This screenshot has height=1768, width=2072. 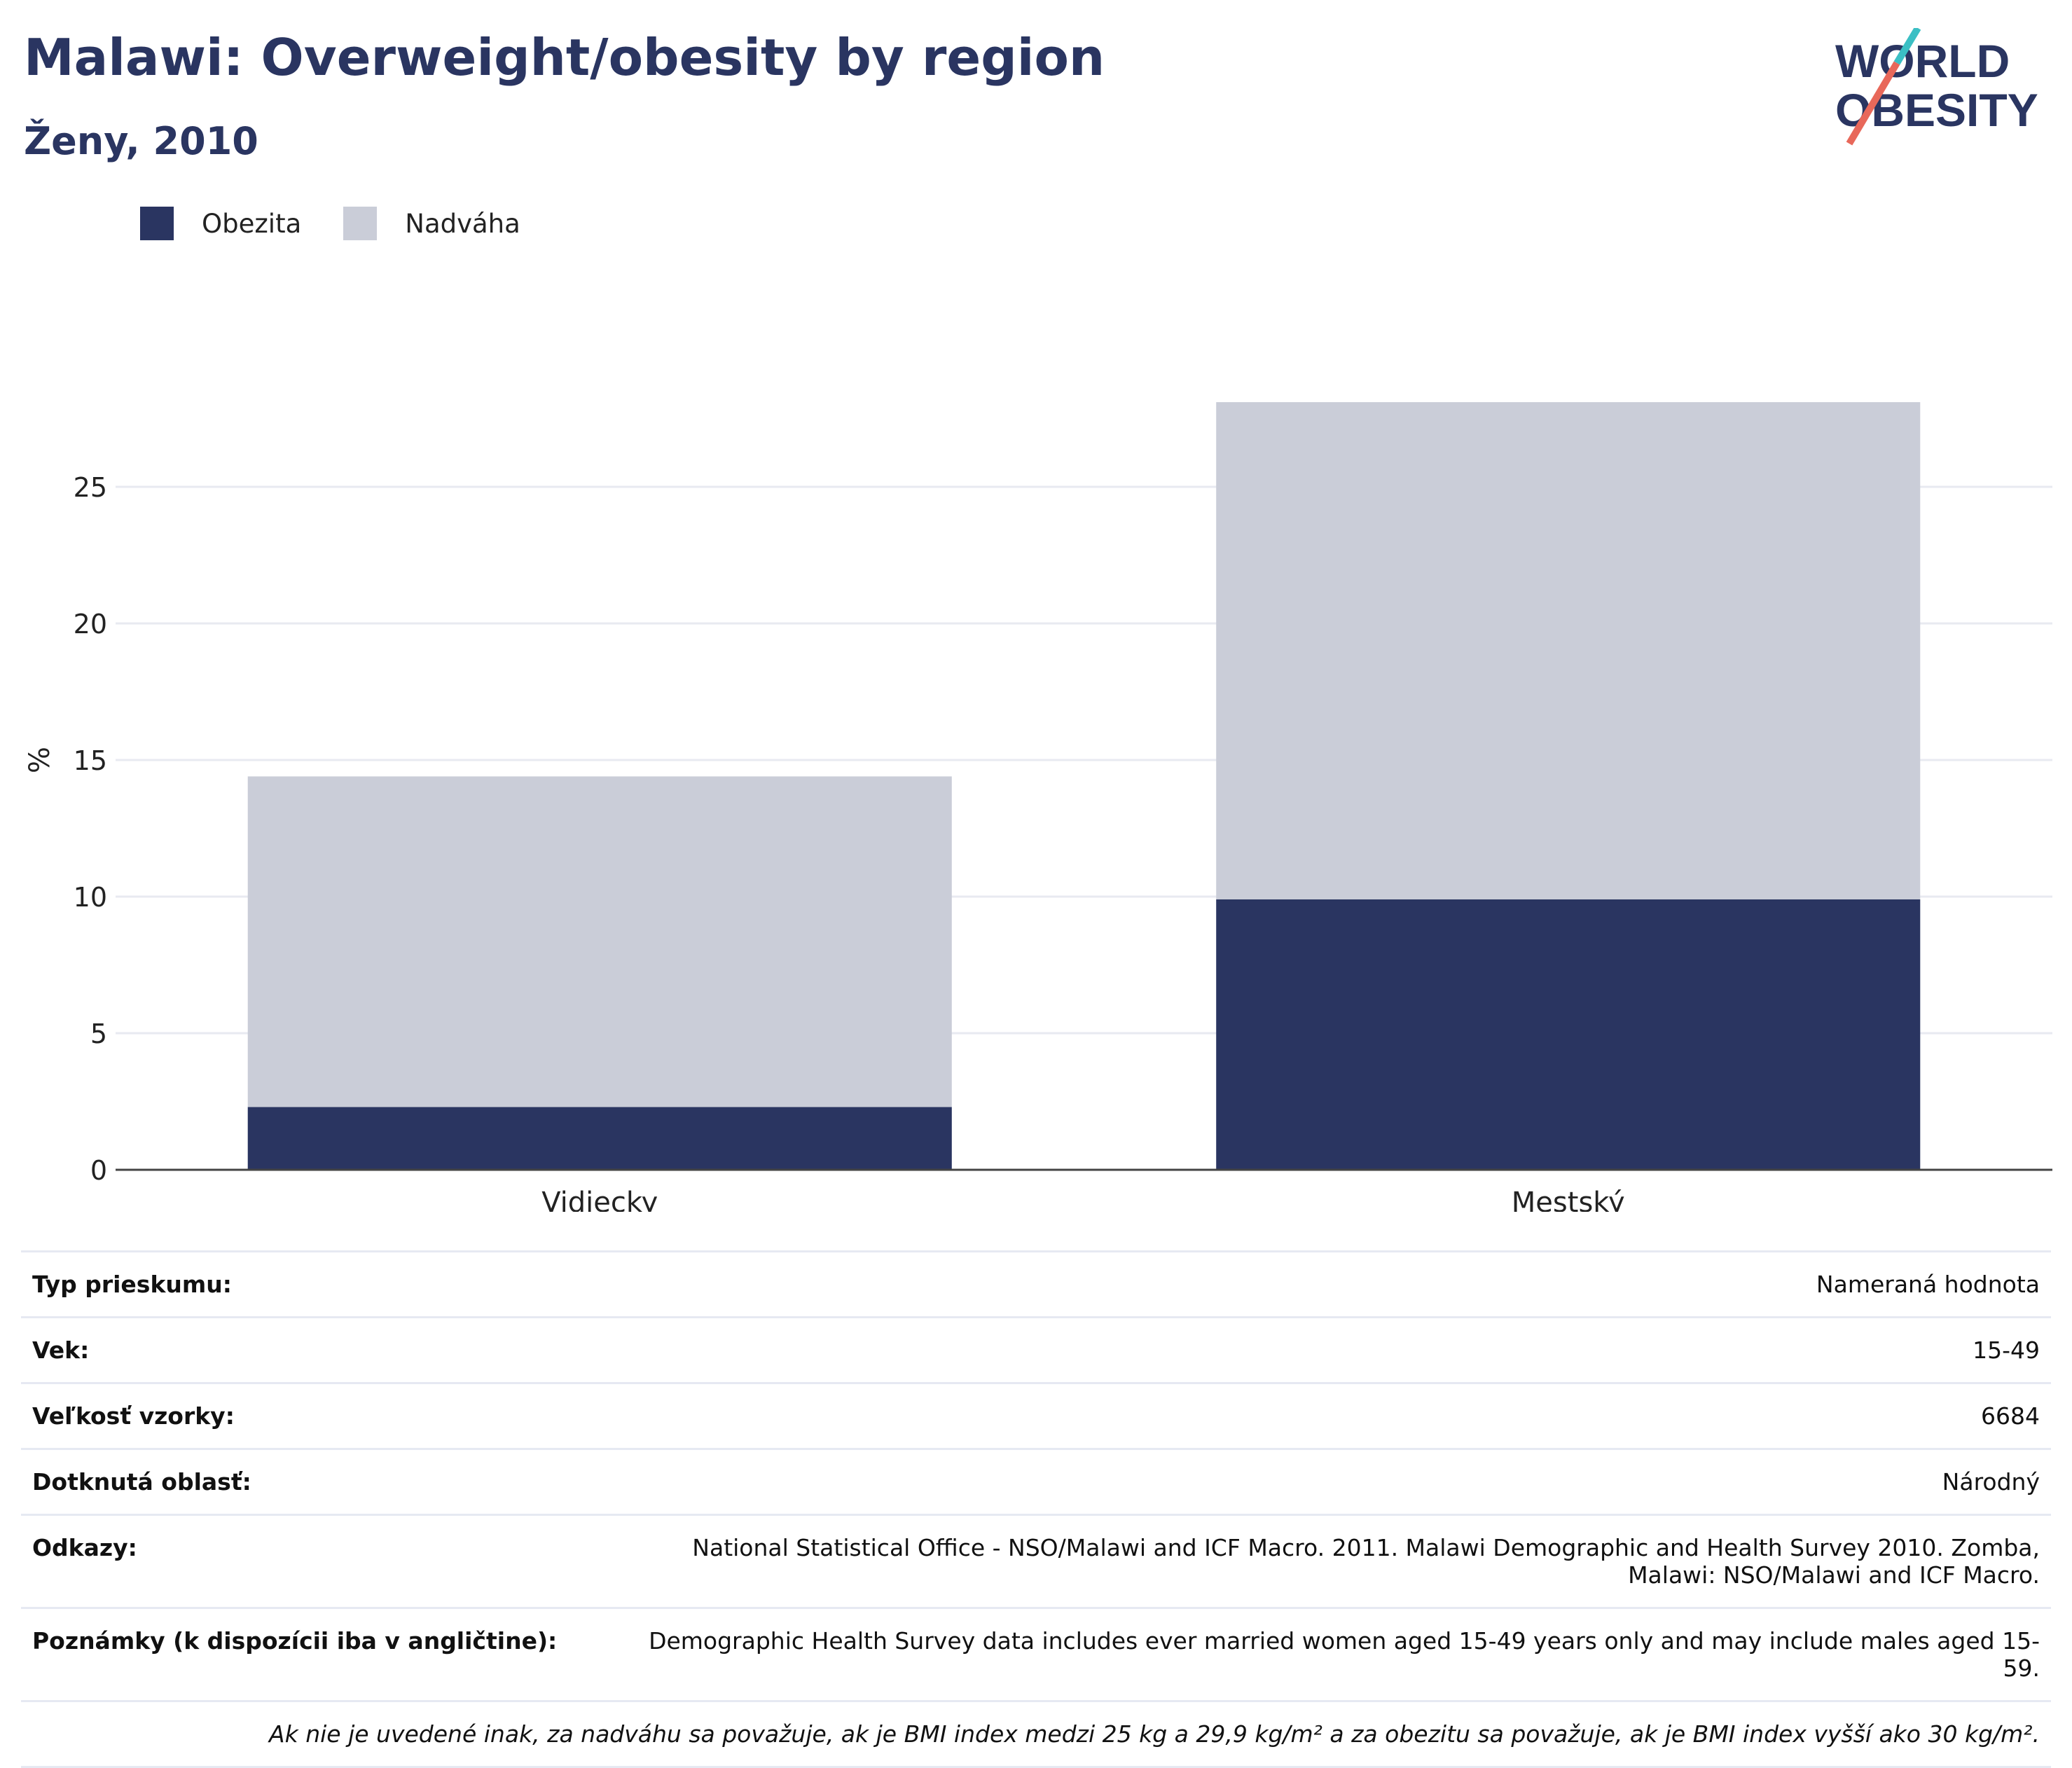 What do you see at coordinates (1036, 1283) in the screenshot?
I see `info-row-survey-type: Typ prieskumu: Nameraná hodnota` at bounding box center [1036, 1283].